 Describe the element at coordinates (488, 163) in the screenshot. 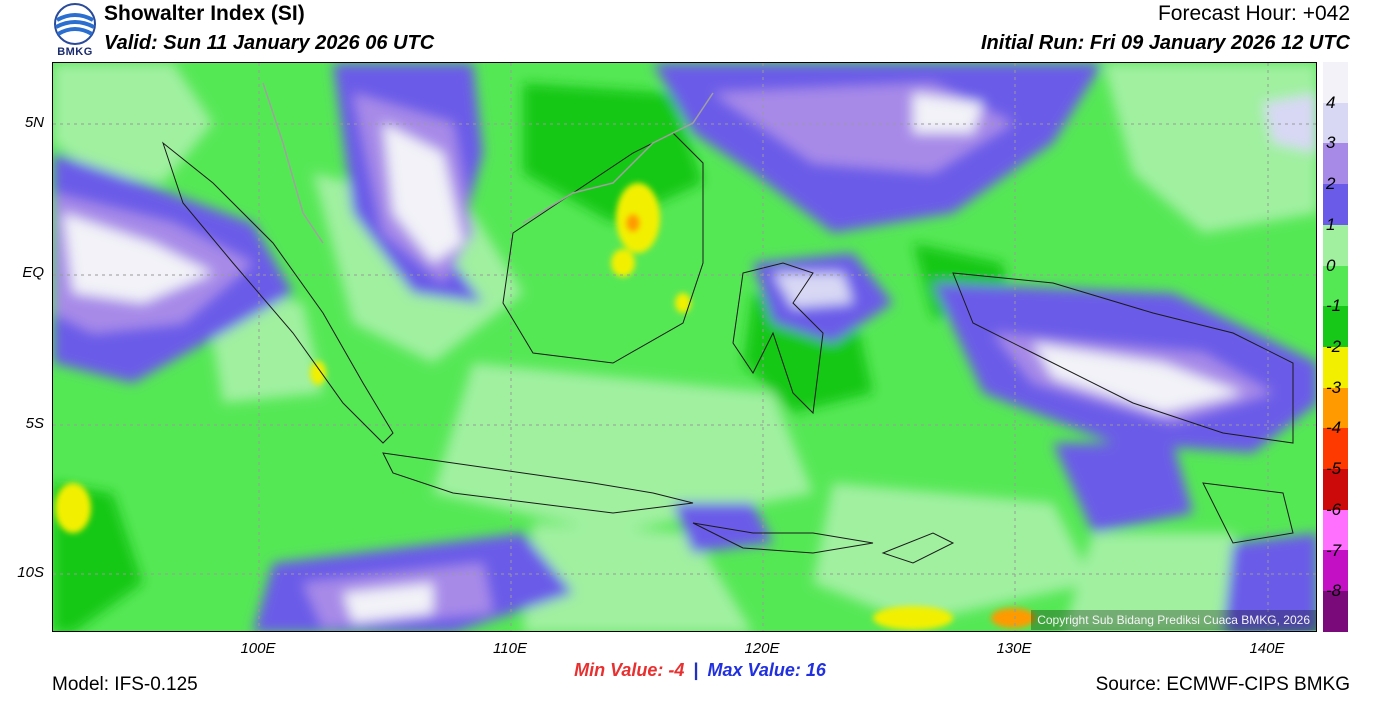

I see `borders` at that location.